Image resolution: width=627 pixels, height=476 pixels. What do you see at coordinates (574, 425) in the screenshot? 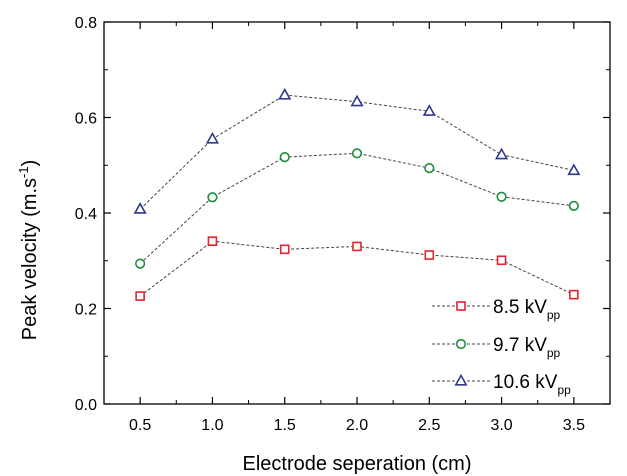
I see `x-tick-label: 3.5` at bounding box center [574, 425].